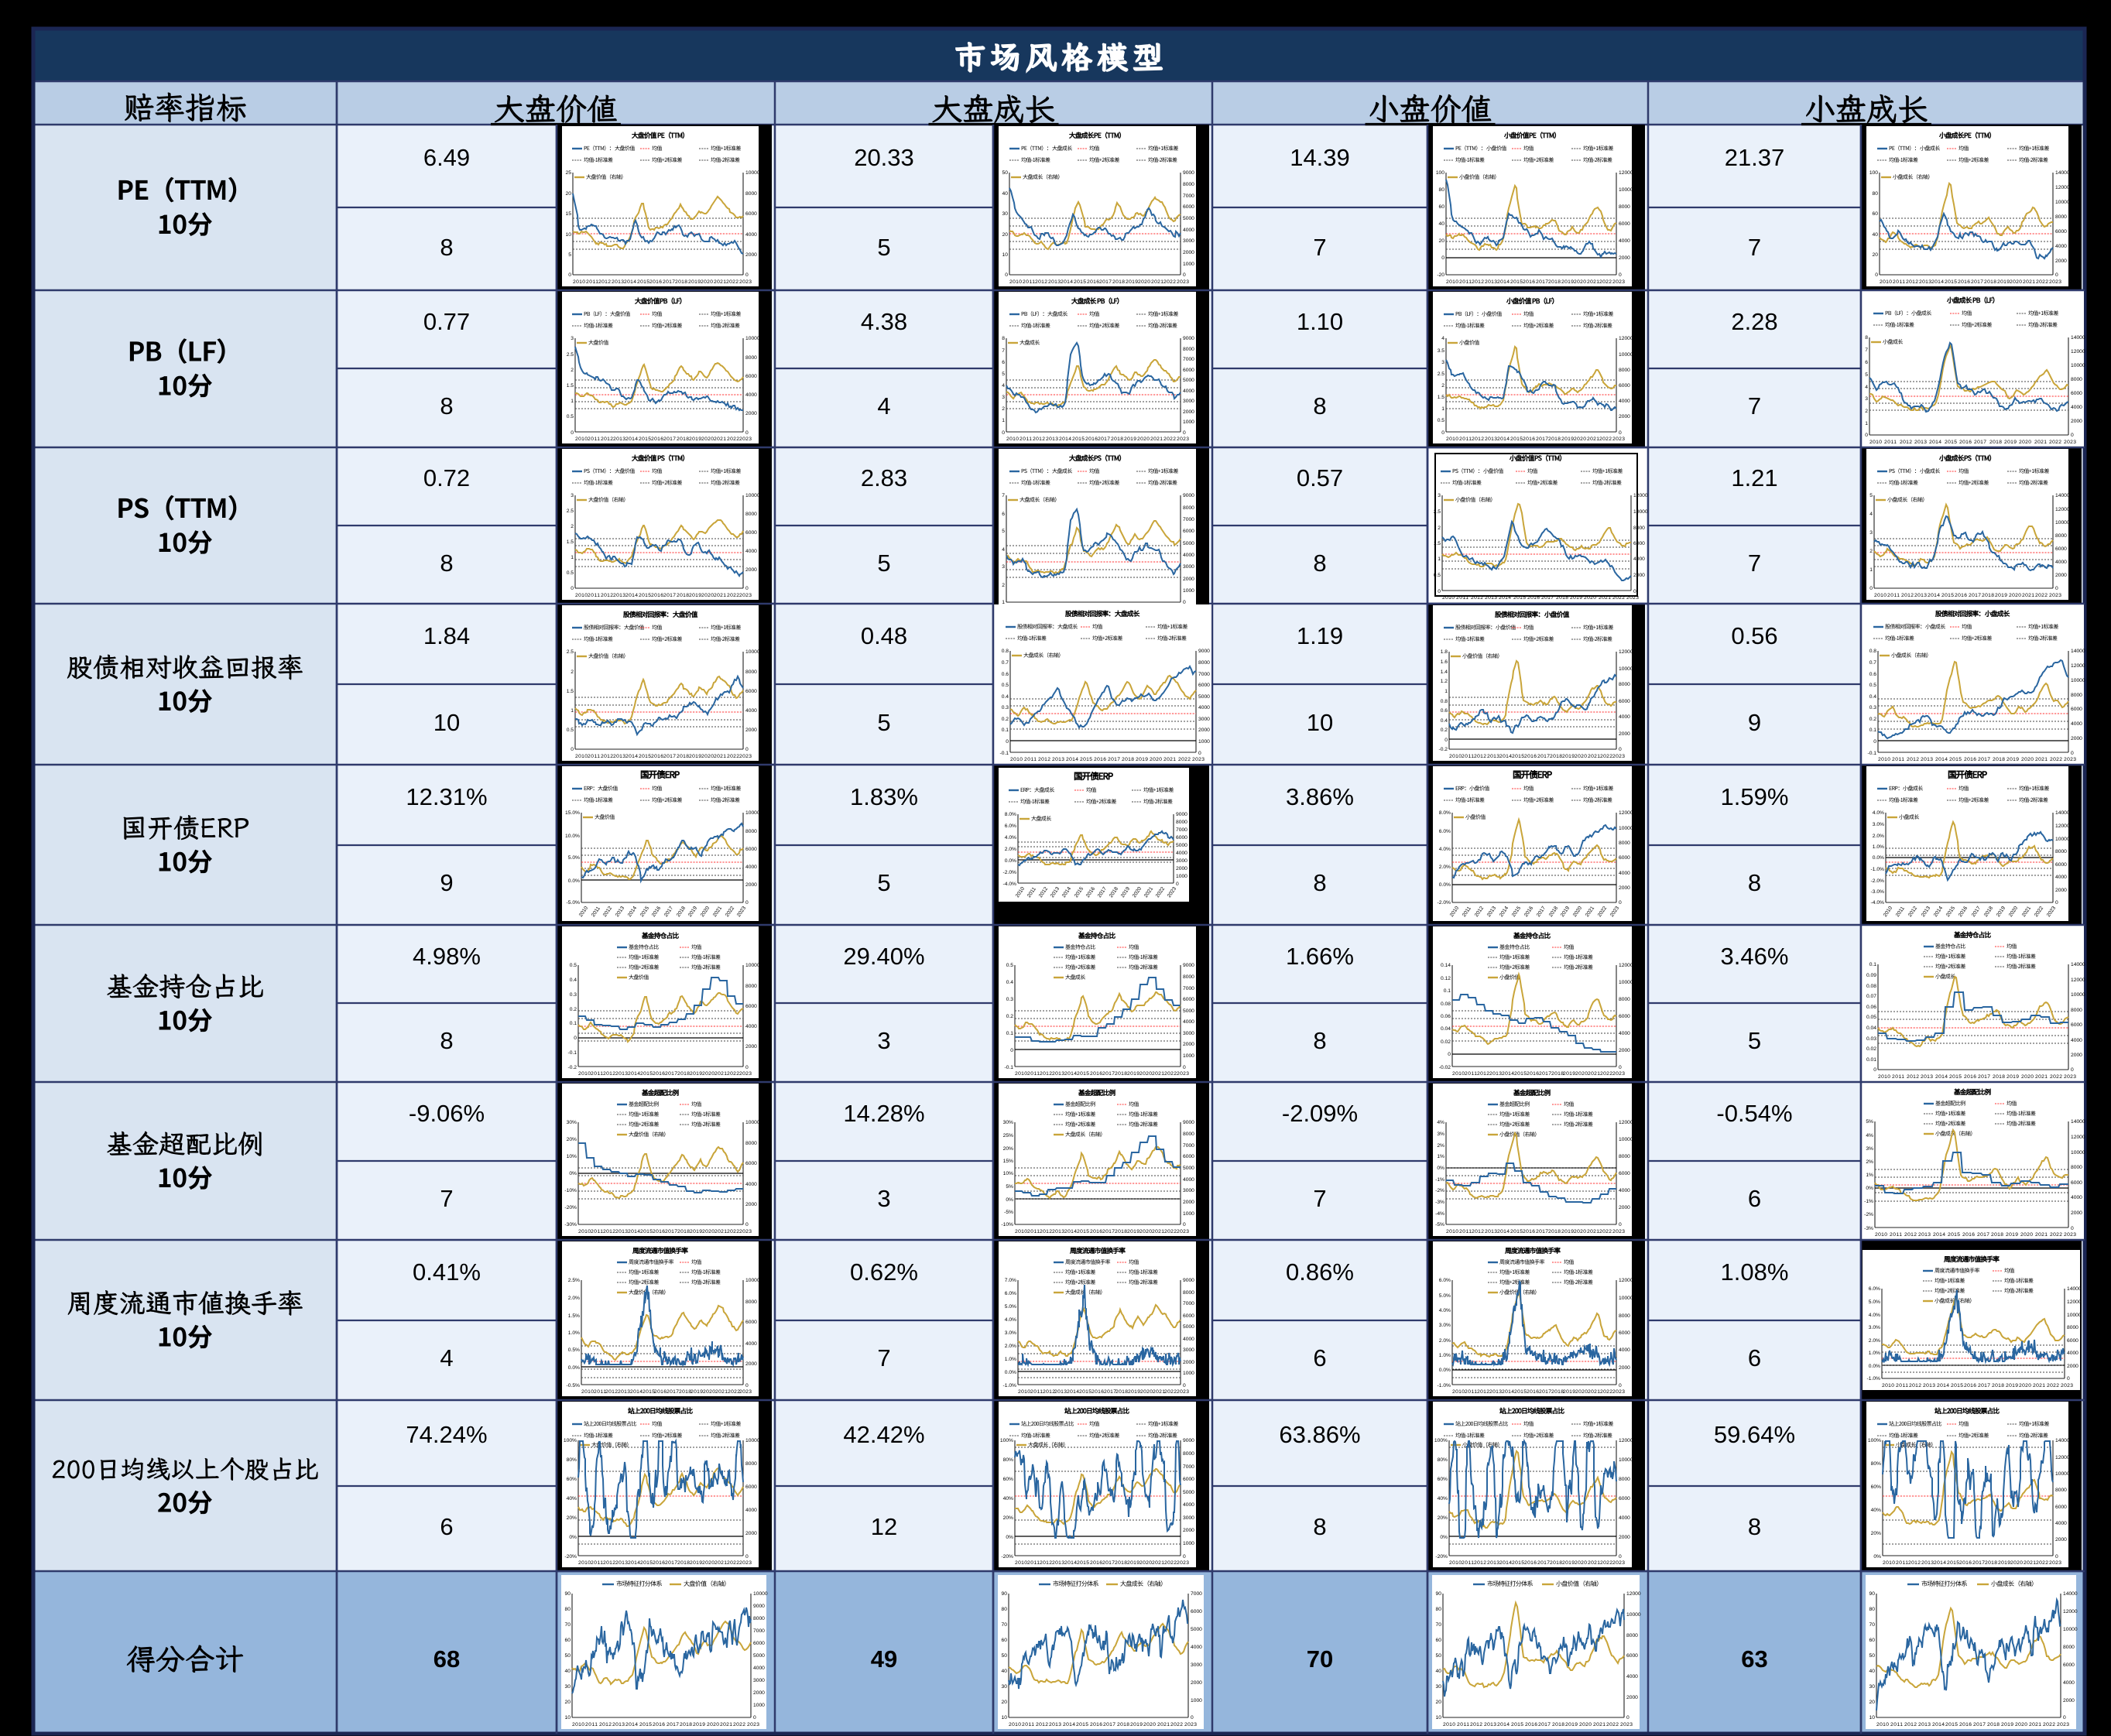  What do you see at coordinates (1874, 173) in the screenshot?
I see `svg-text: 100` at bounding box center [1874, 173].